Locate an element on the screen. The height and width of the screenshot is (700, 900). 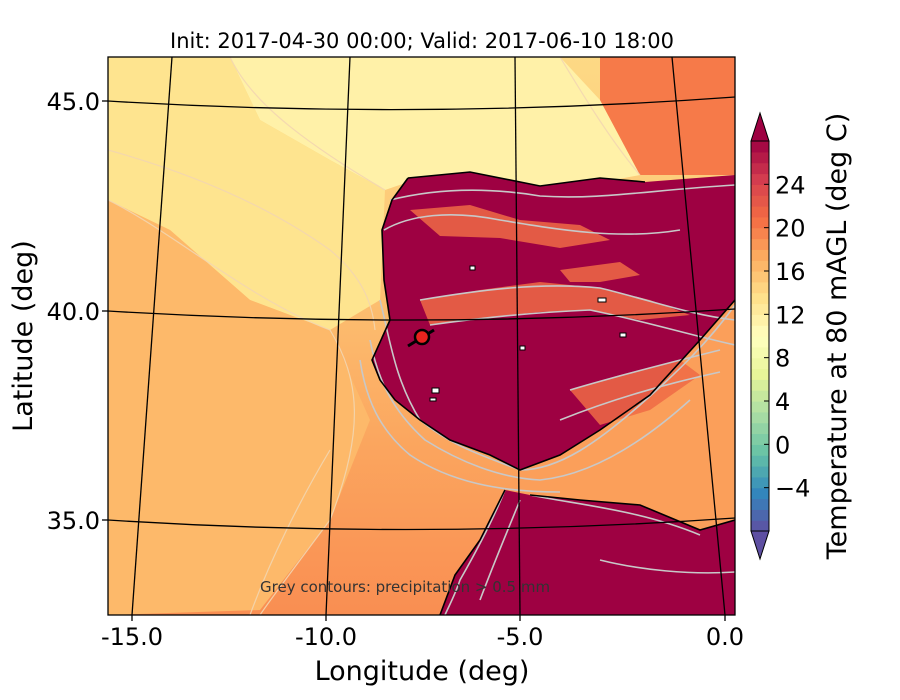
colorbar-extend-min is located at coordinates (760, 545).